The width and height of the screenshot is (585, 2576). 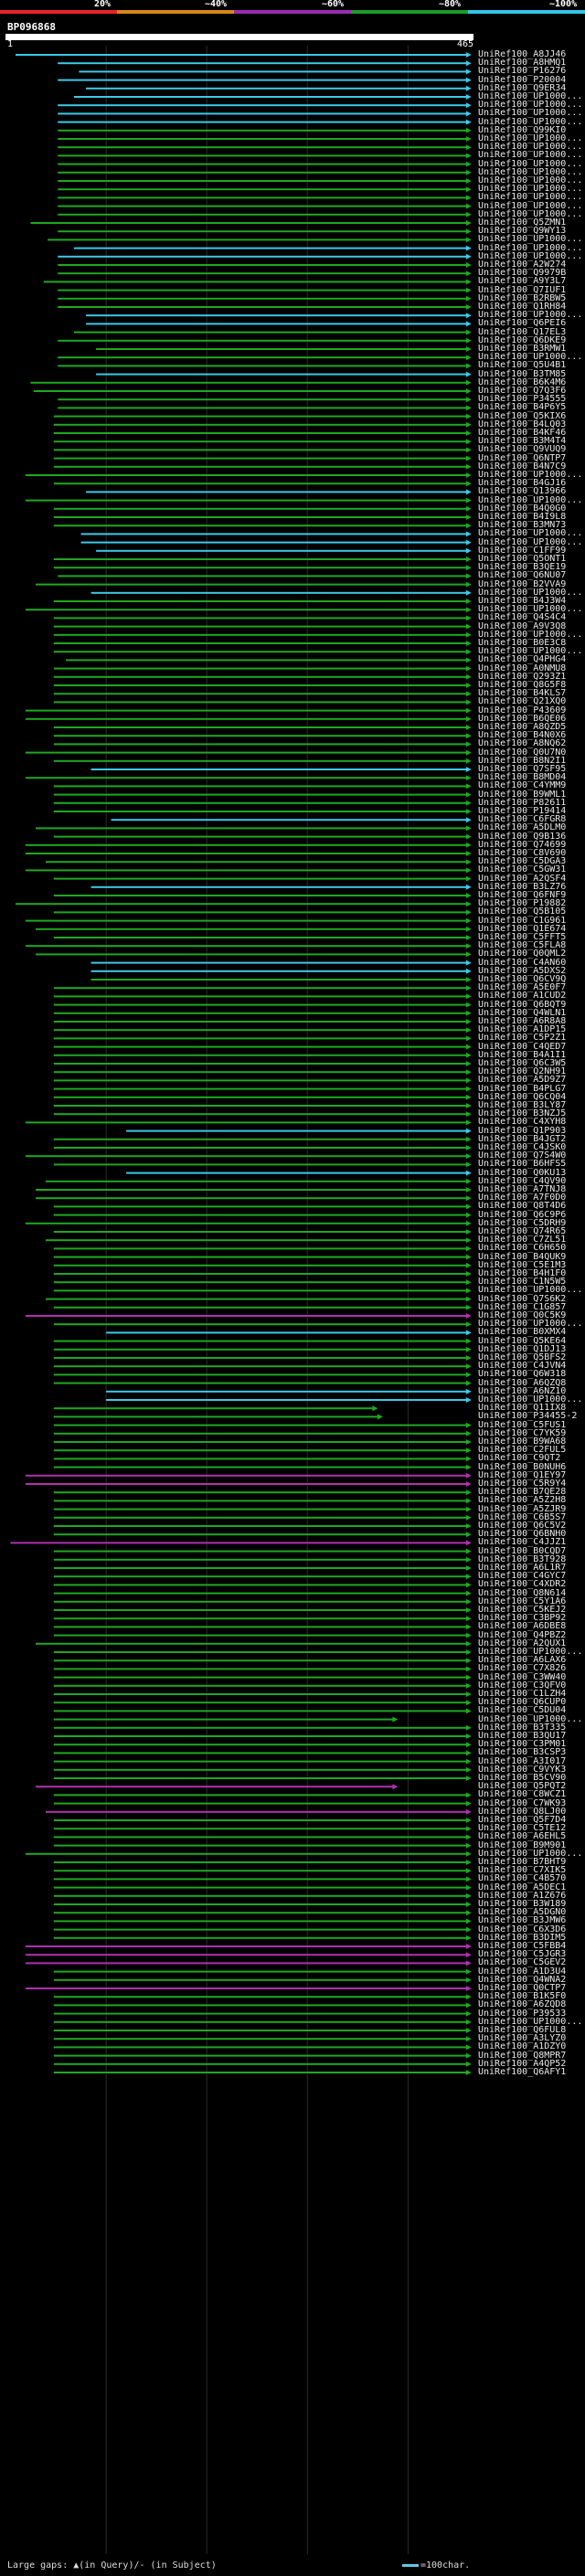 I want to click on hit-label: UniRef100_Q9WY13, so click(x=522, y=231).